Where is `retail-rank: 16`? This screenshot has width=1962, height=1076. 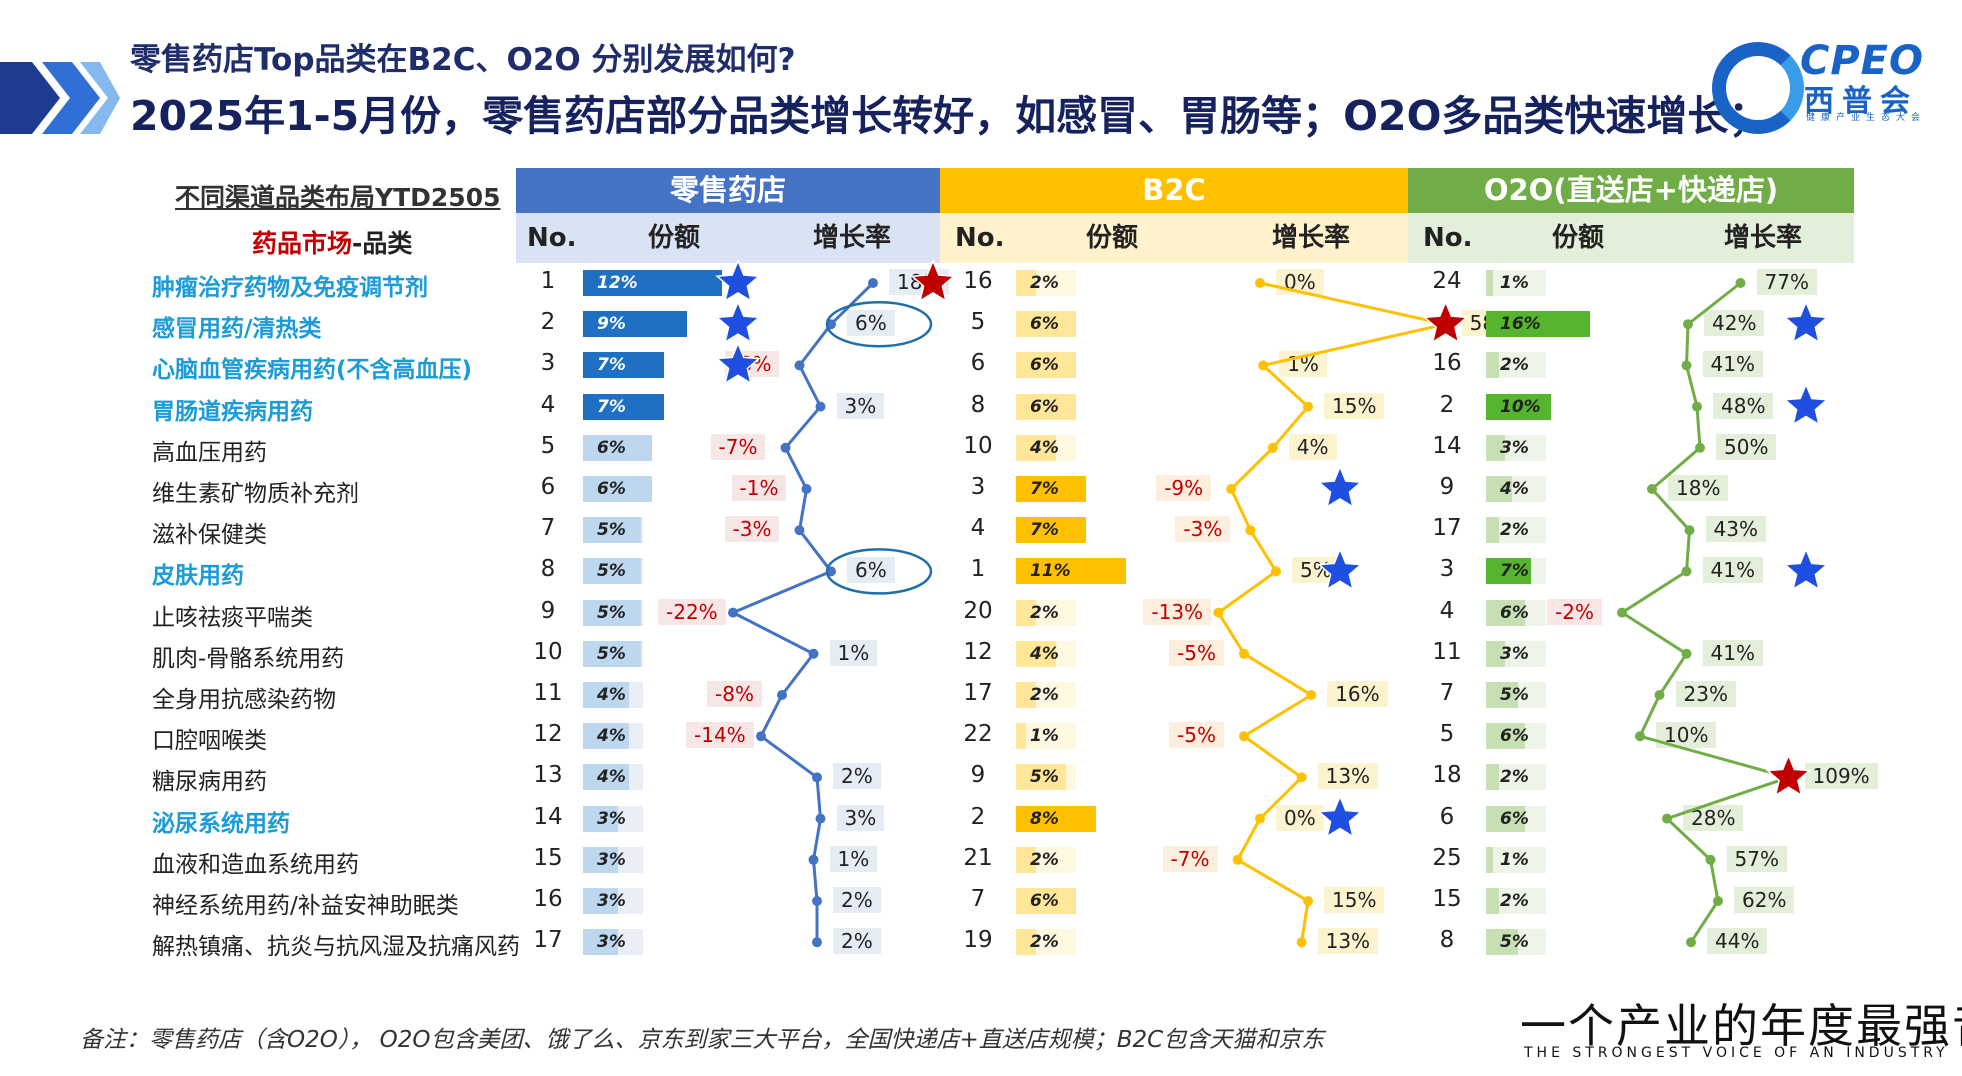 retail-rank: 16 is located at coordinates (548, 899).